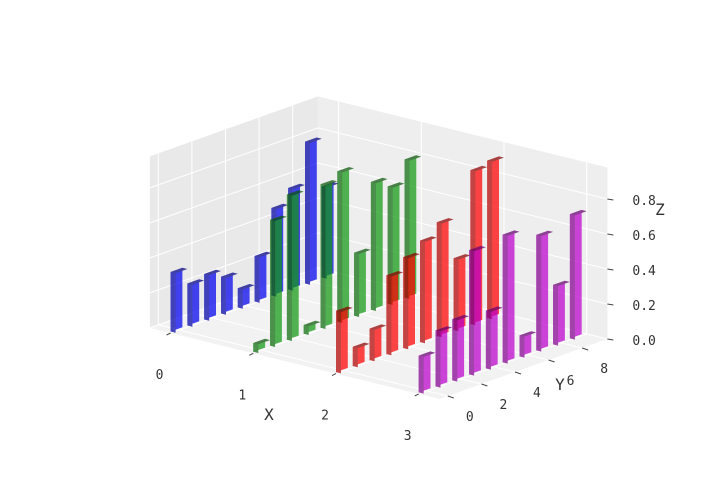  Describe the element at coordinates (325, 416) in the screenshot. I see `x-tick-label: 2` at that location.